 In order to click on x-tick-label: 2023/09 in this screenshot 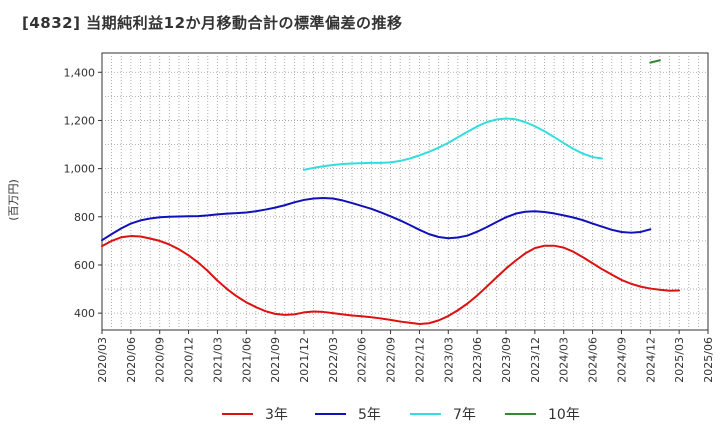, I will do `click(506, 360)`.